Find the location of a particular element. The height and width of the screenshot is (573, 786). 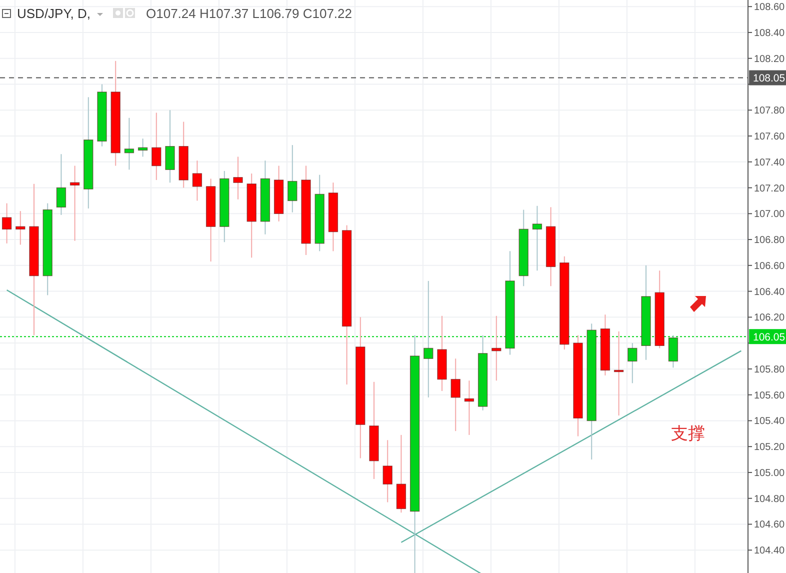

y-tick-label: 104.60 is located at coordinates (770, 525).